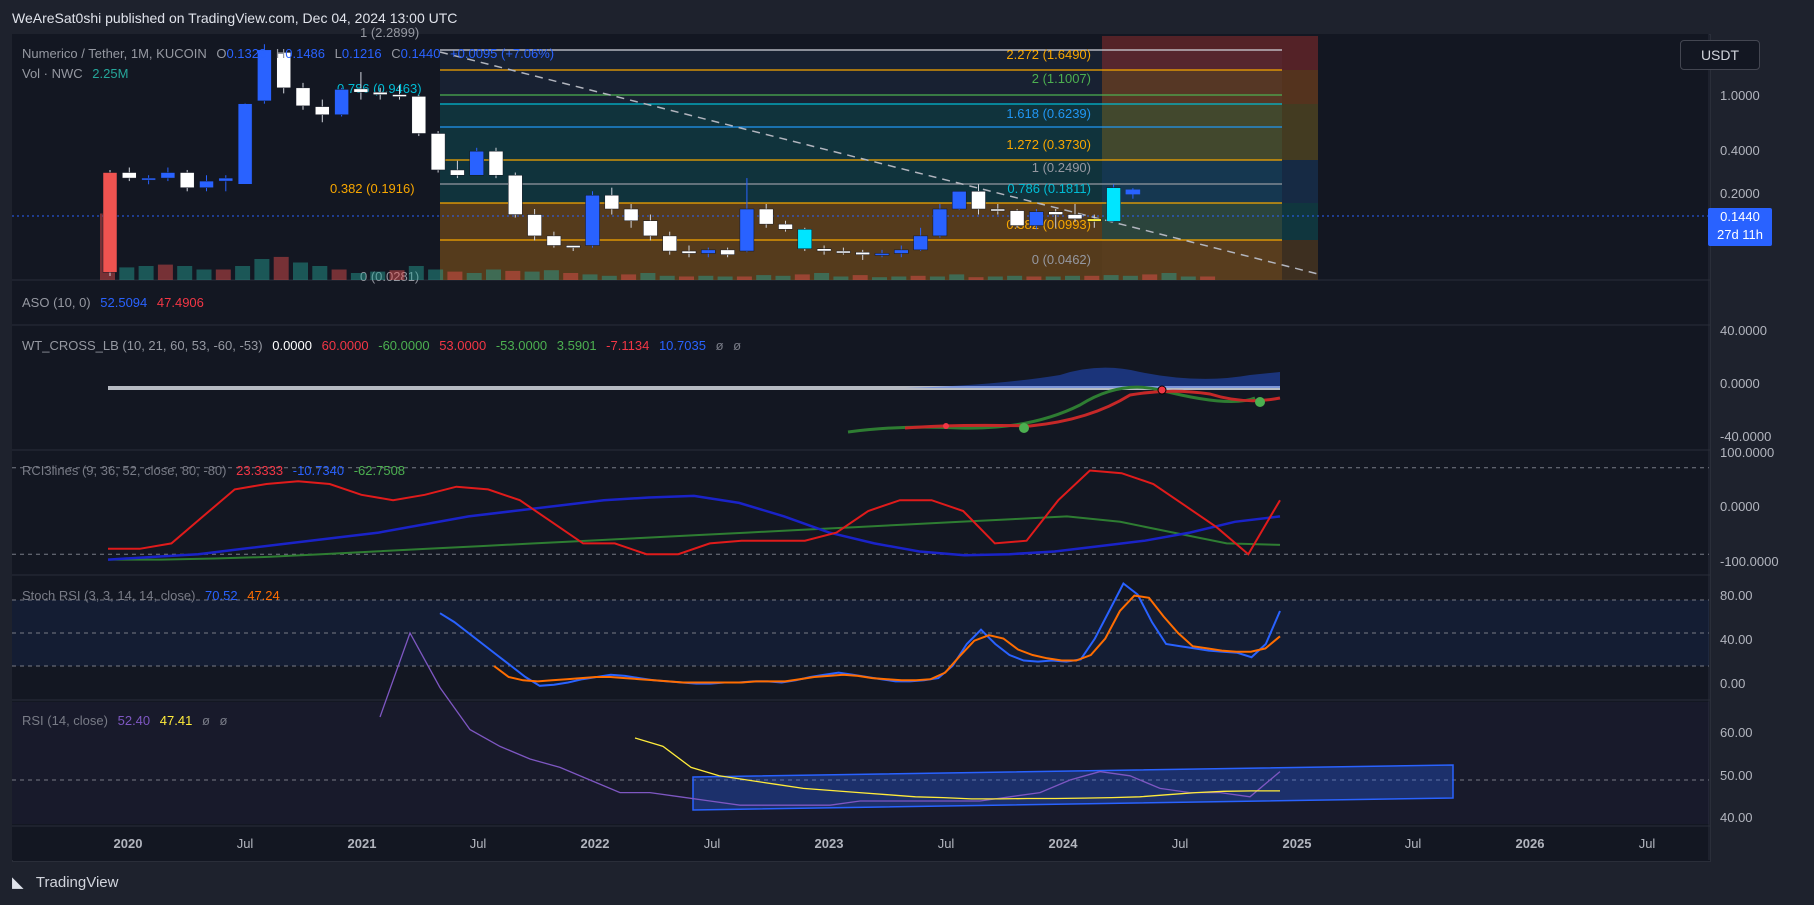 The height and width of the screenshot is (905, 1814). Describe the element at coordinates (65, 720) in the screenshot. I see `rsi-label: RSI (14, close)` at that location.